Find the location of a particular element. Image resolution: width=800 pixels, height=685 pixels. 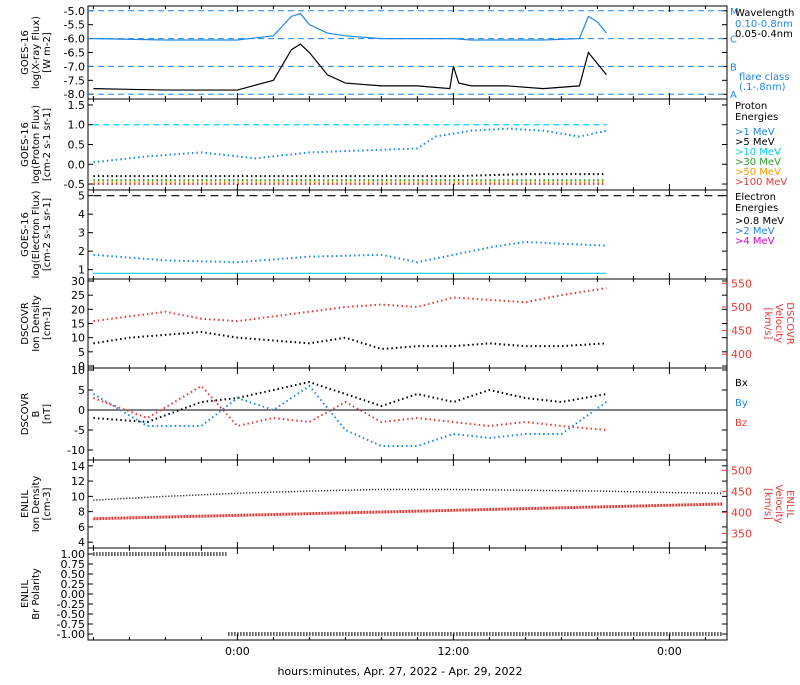

legend-entry: Bx is located at coordinates (741, 383).